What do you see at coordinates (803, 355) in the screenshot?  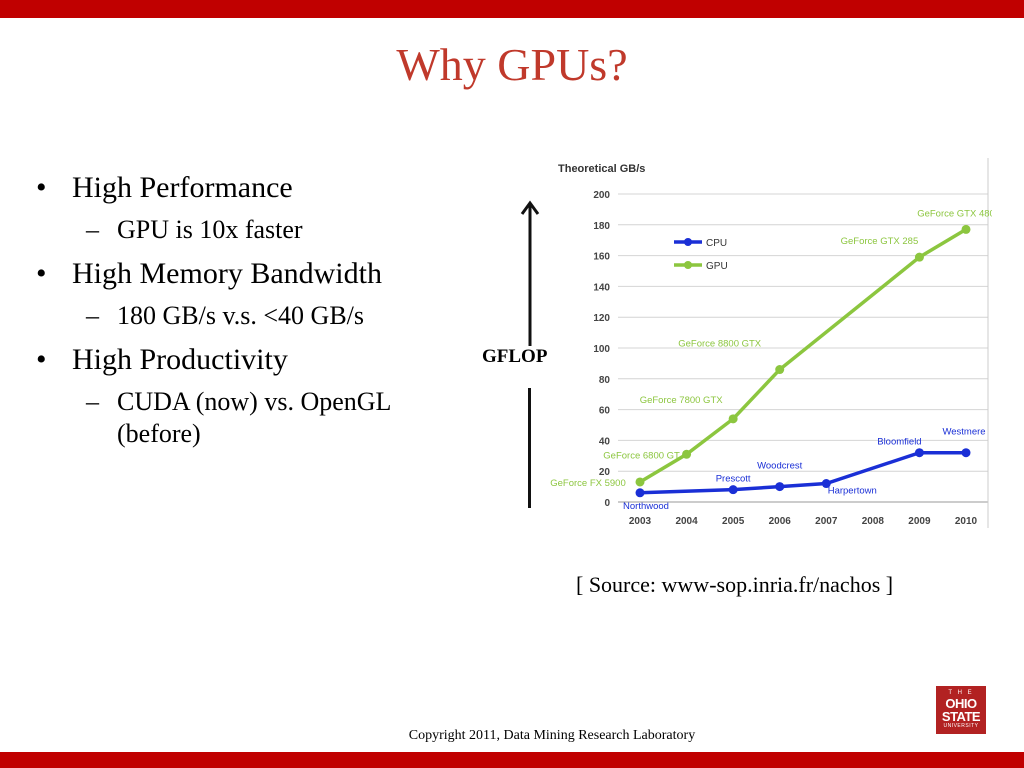 I see `series-line-gpu` at bounding box center [803, 355].